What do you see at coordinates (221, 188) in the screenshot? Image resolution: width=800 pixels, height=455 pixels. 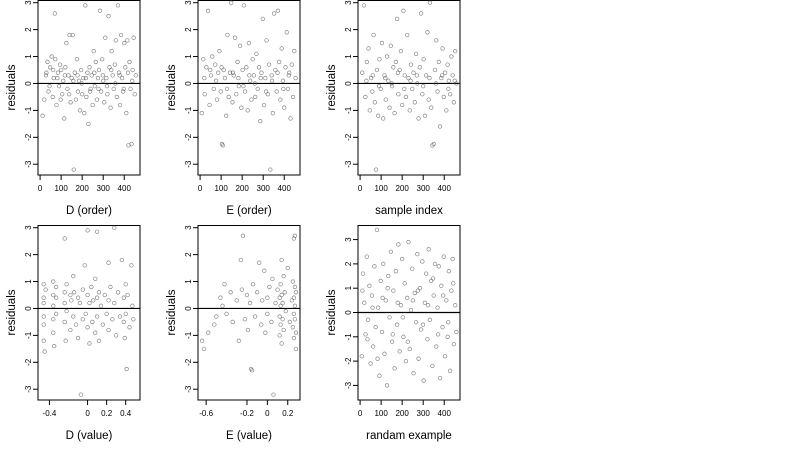 I see `x-tick-label: 100` at bounding box center [221, 188].